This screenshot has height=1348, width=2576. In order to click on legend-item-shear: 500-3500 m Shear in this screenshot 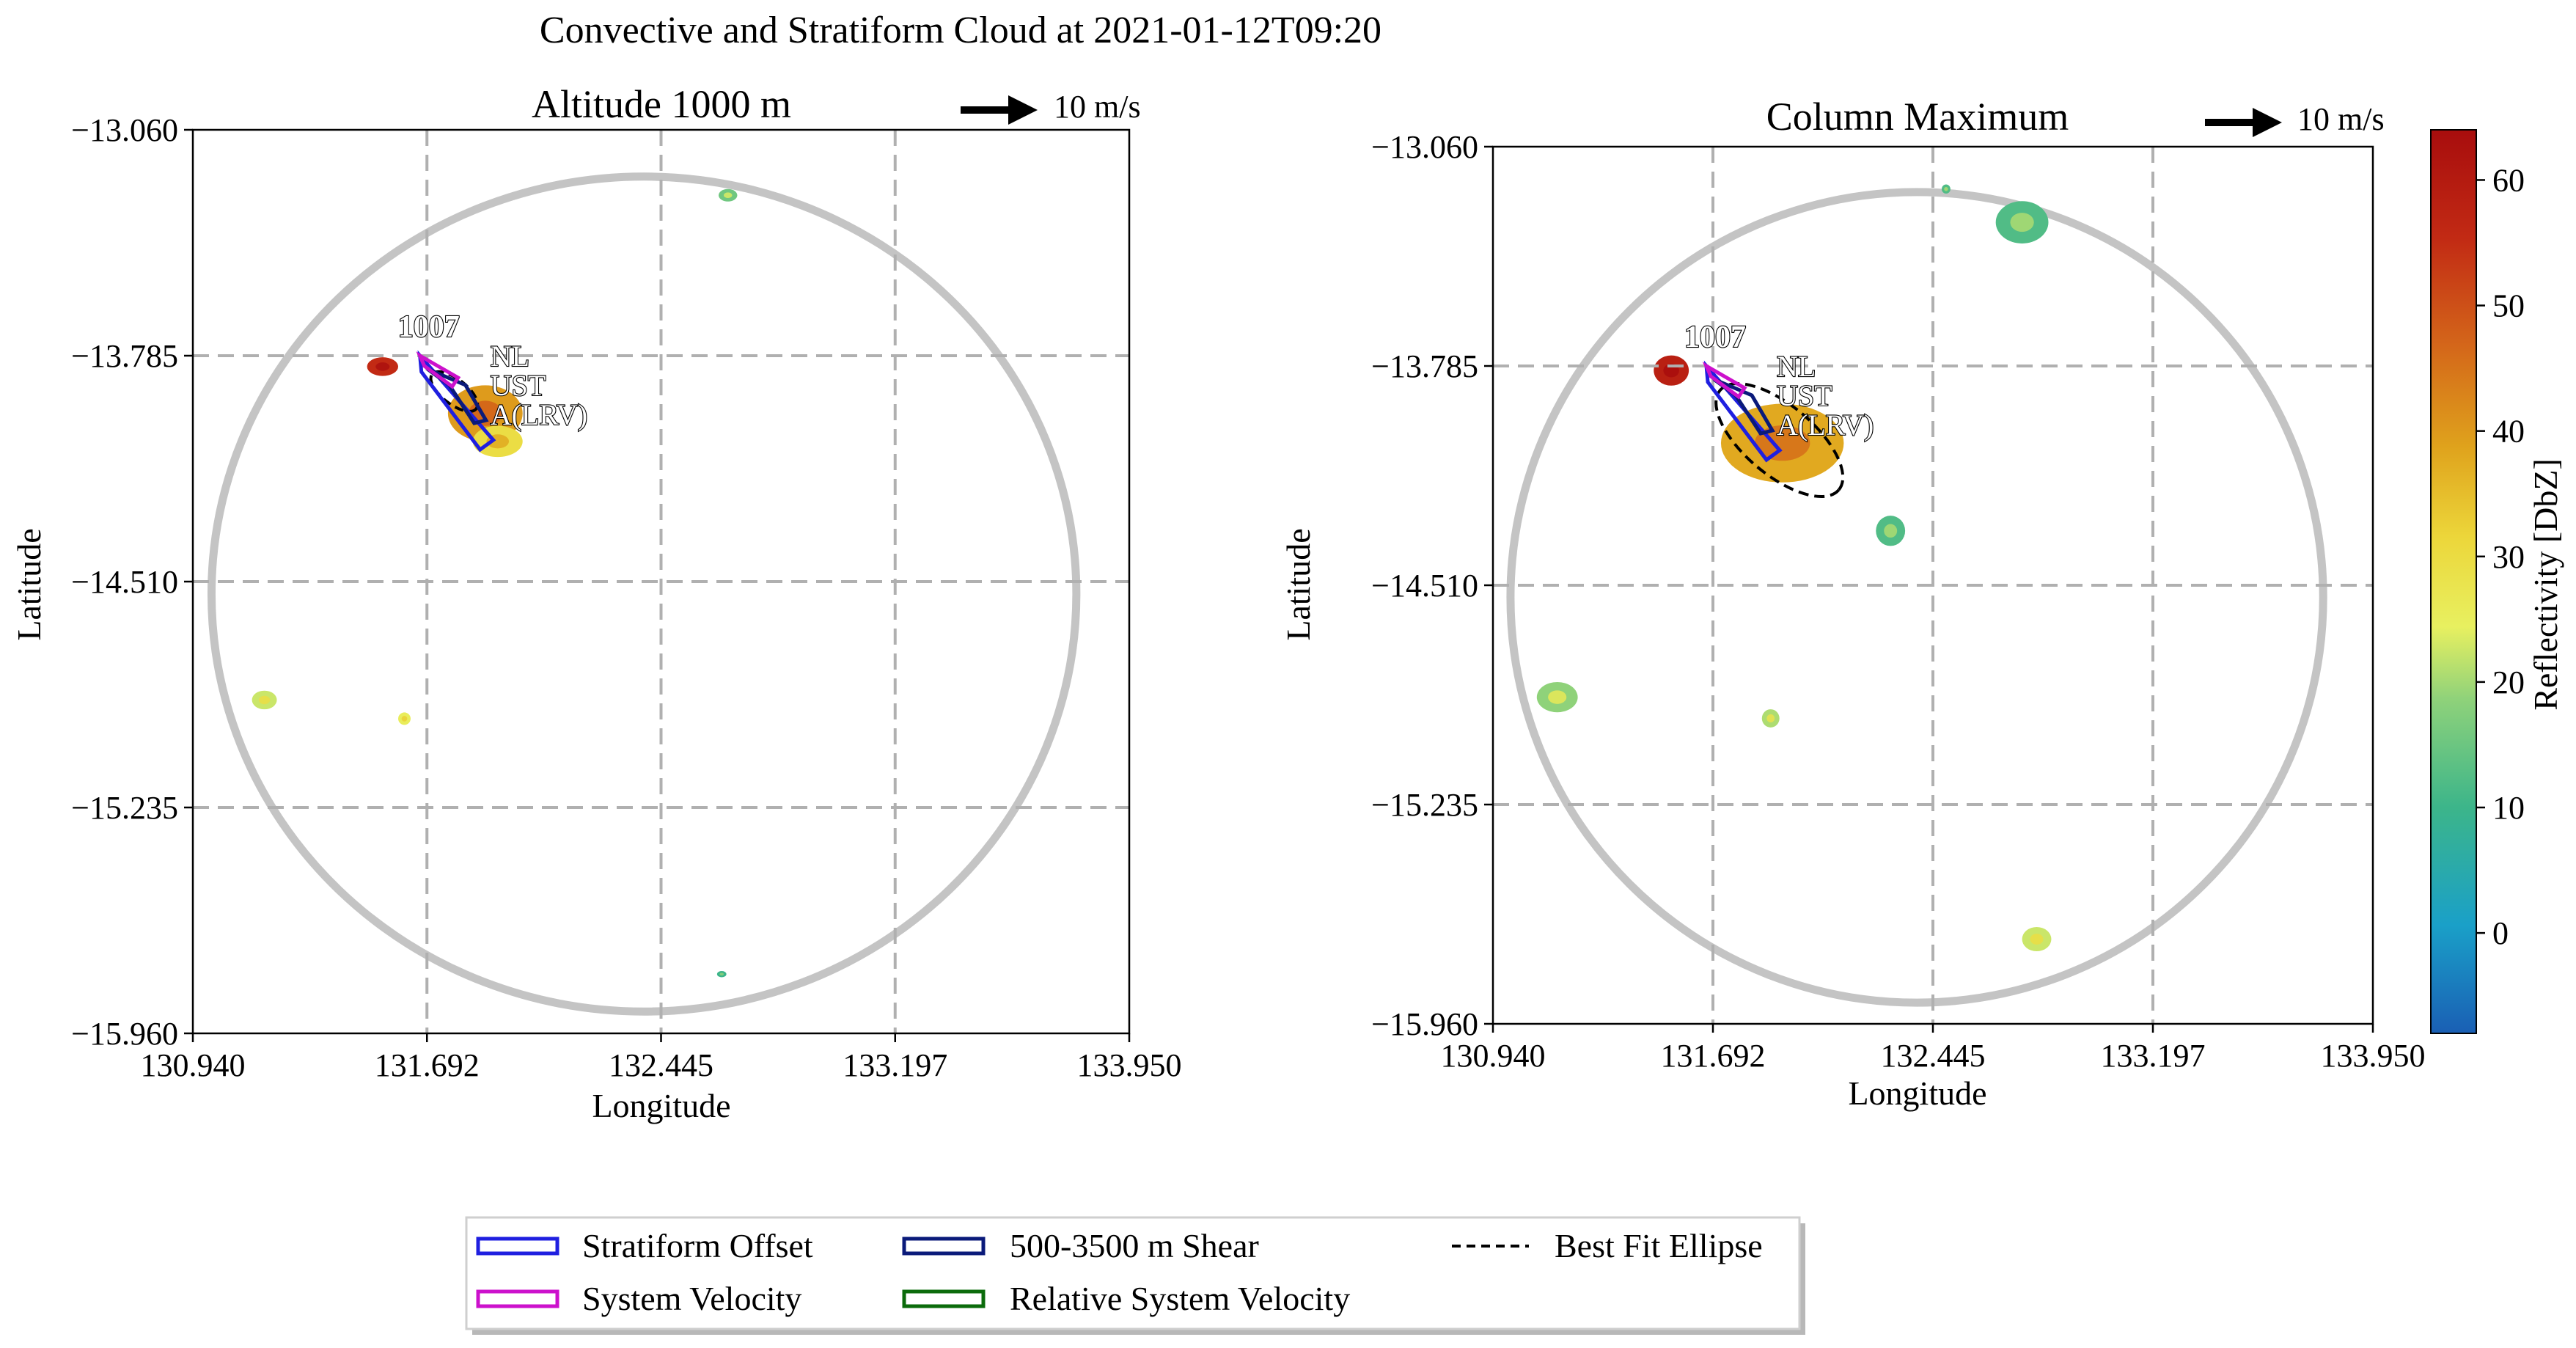, I will do `click(1080, 1245)`.